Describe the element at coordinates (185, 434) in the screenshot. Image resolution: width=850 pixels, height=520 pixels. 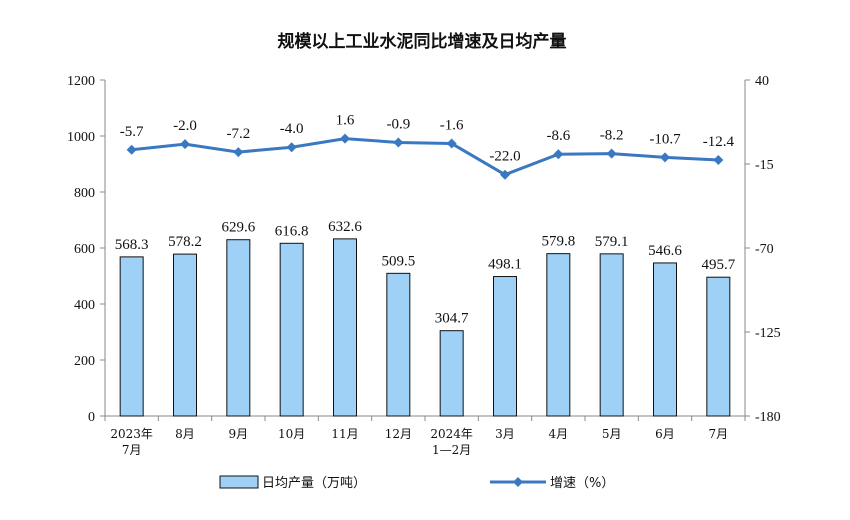
I see `x-tick-label: 8月` at that location.